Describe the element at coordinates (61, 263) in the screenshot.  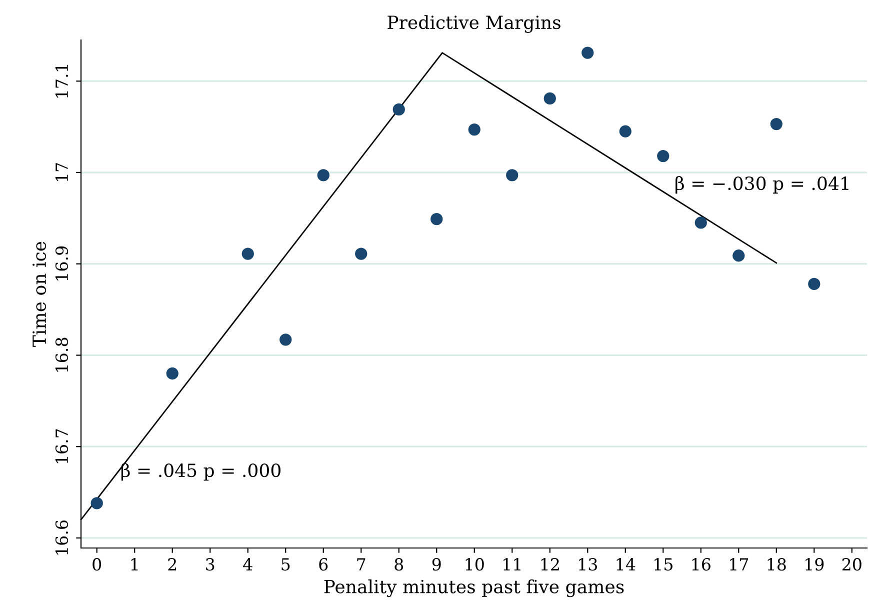
I see `y-tick-label: 16.9` at that location.